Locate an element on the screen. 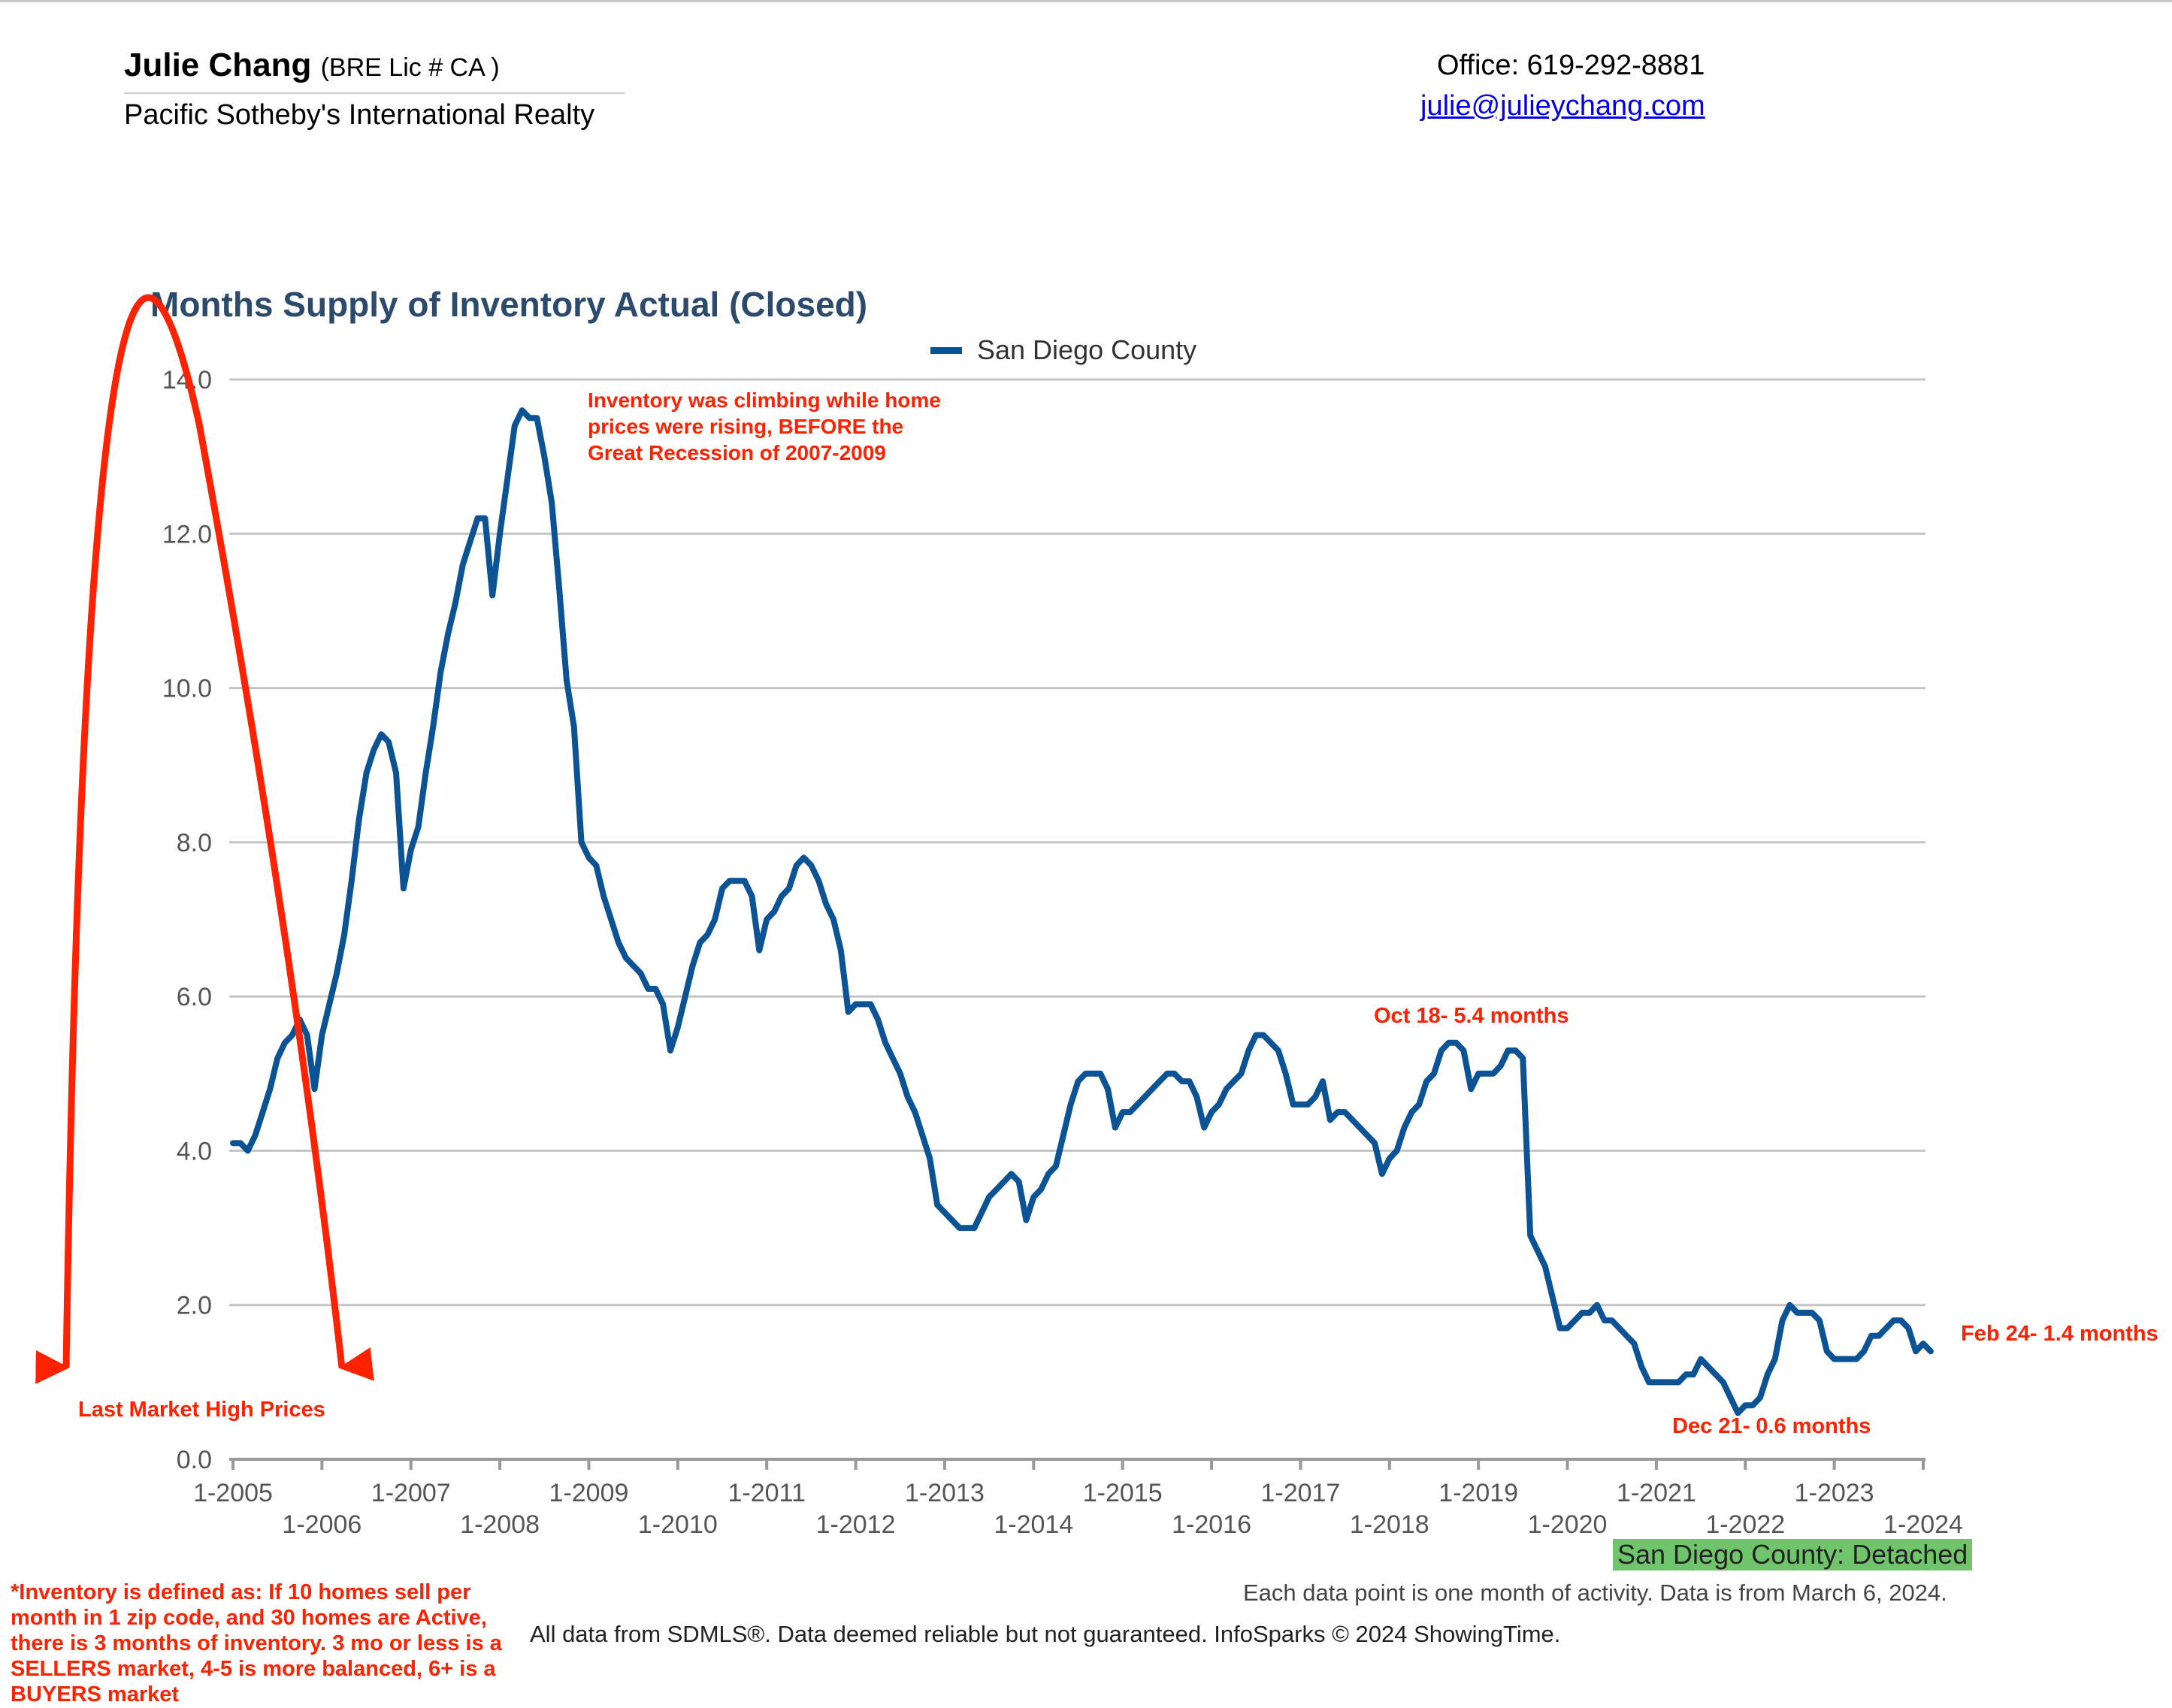 This screenshot has height=1708, width=2172. x-tick-label: 1-2010 is located at coordinates (678, 1524).